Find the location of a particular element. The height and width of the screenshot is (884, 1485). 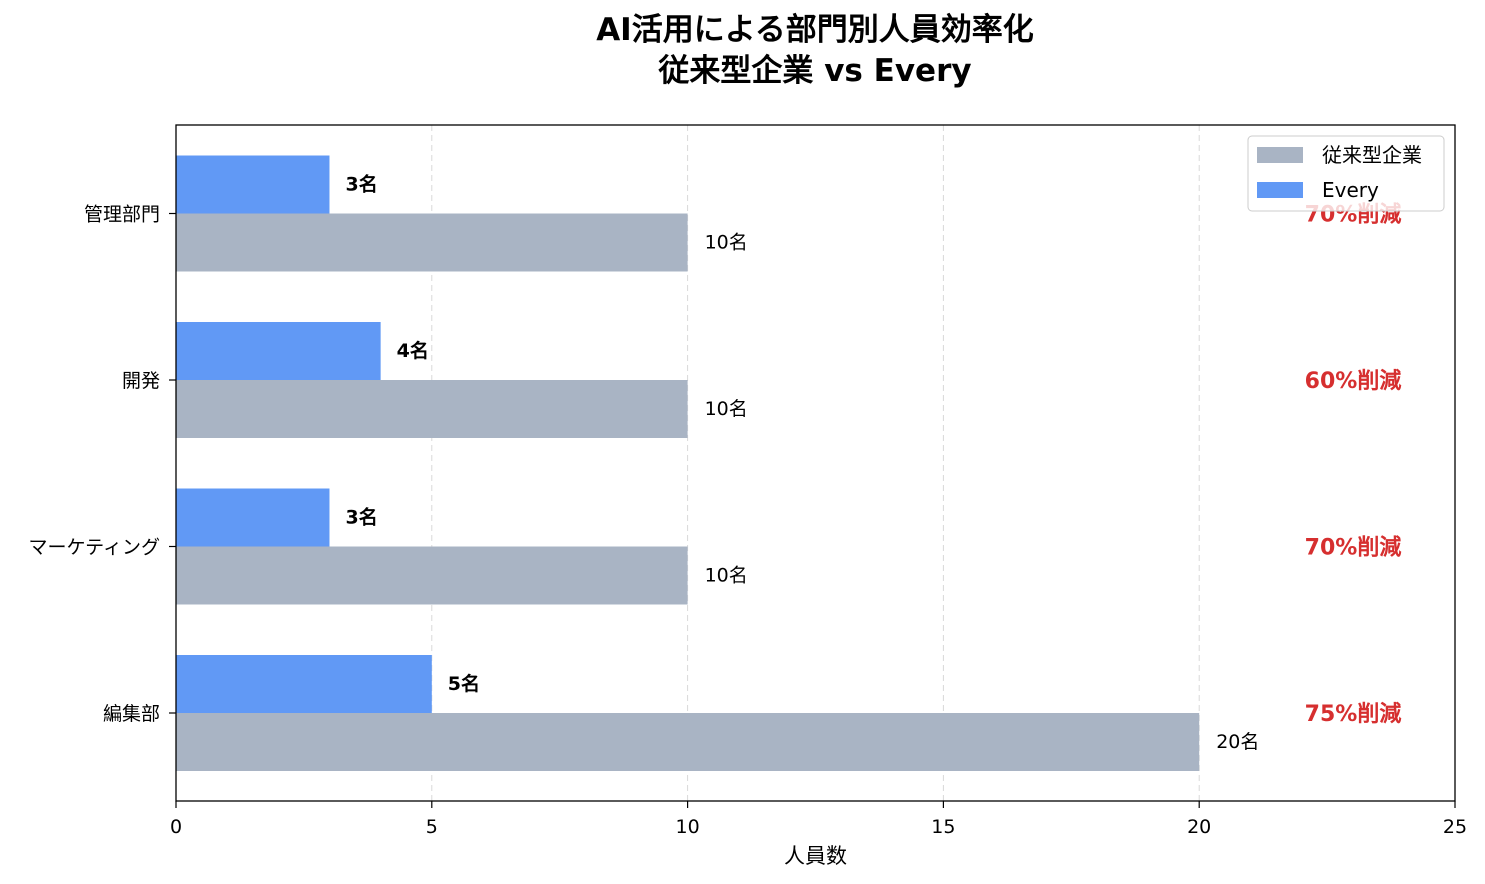

y-tick-label: 編集部 is located at coordinates (131, 714).